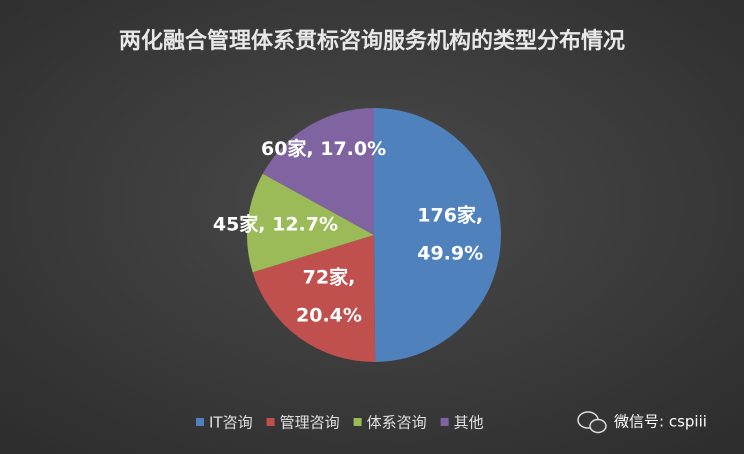 The height and width of the screenshot is (454, 744). What do you see at coordinates (397, 423) in the screenshot?
I see `legend-label: 体系咨询` at bounding box center [397, 423].